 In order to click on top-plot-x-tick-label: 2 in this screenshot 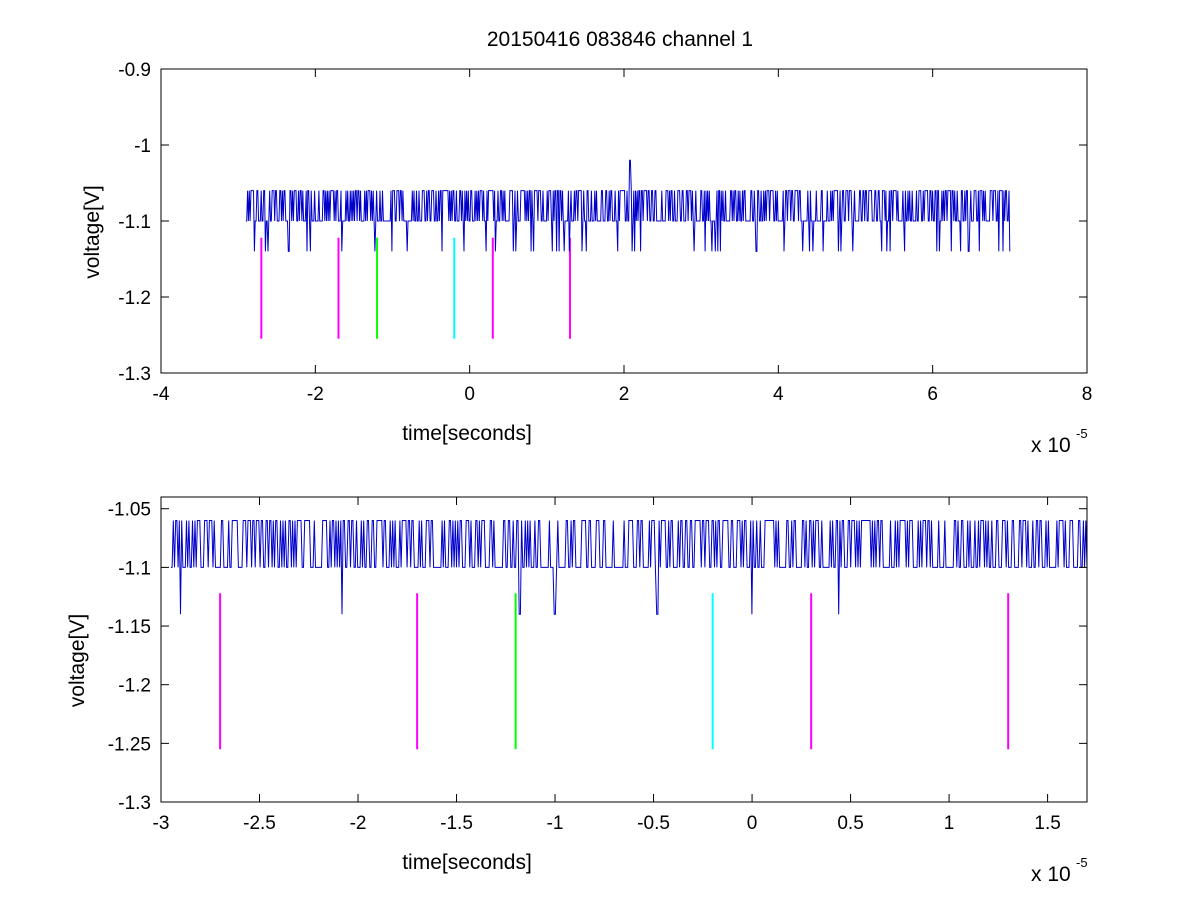, I will do `click(624, 394)`.